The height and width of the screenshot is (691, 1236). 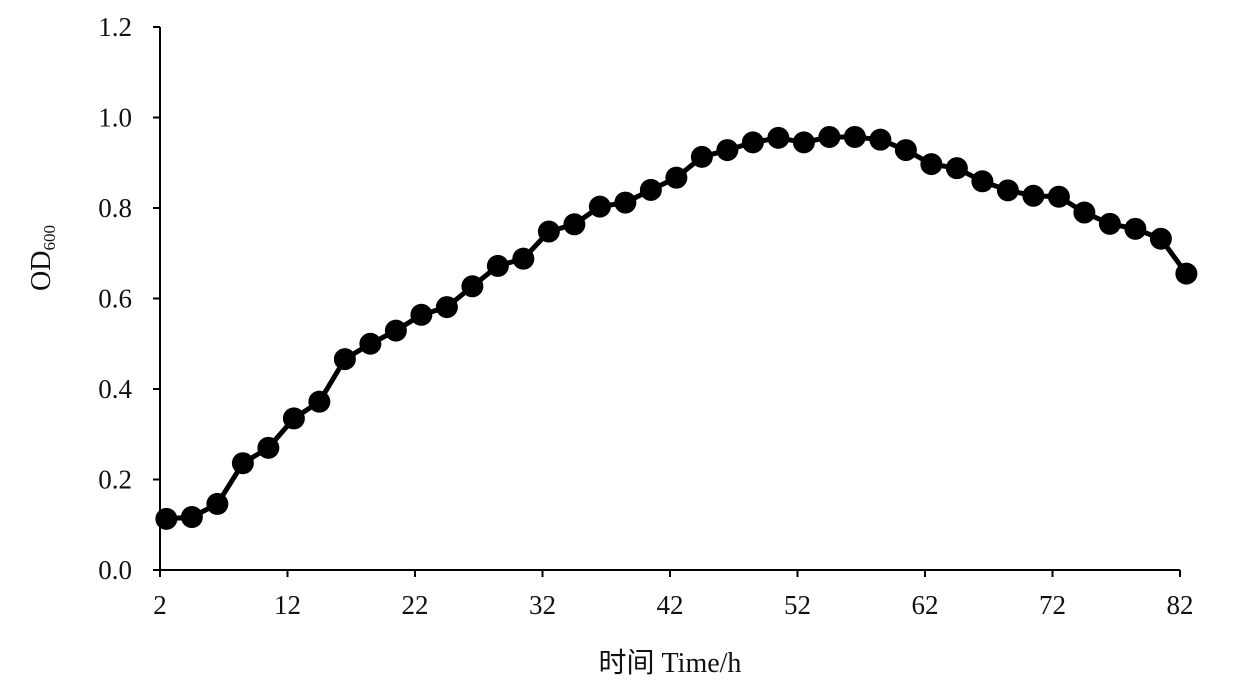 What do you see at coordinates (415, 605) in the screenshot?
I see `x-tick-label: 22` at bounding box center [415, 605].